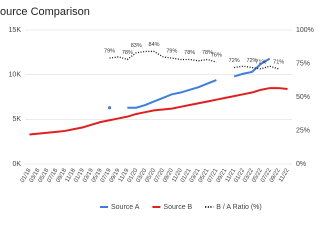 This screenshot has height=240, width=320. What do you see at coordinates (305, 30) in the screenshot?
I see `y2-tick-label: 100%` at bounding box center [305, 30].